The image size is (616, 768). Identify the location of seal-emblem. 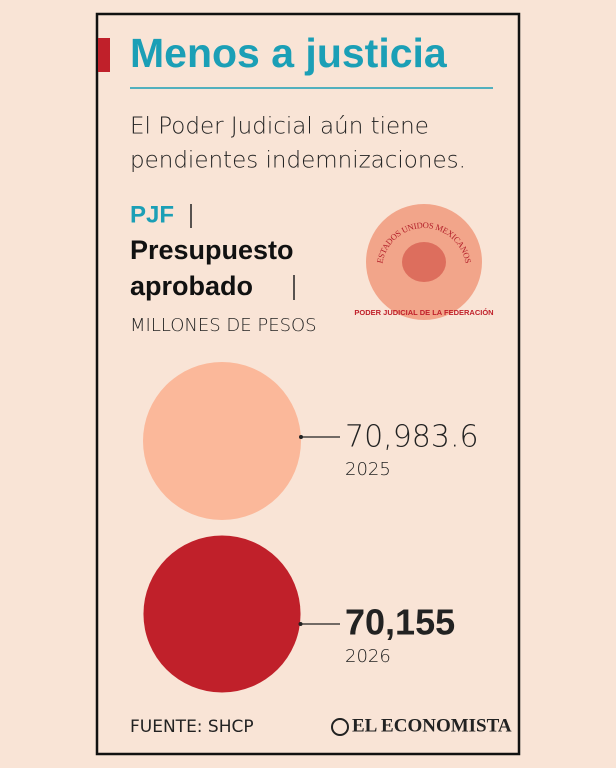
(424, 262).